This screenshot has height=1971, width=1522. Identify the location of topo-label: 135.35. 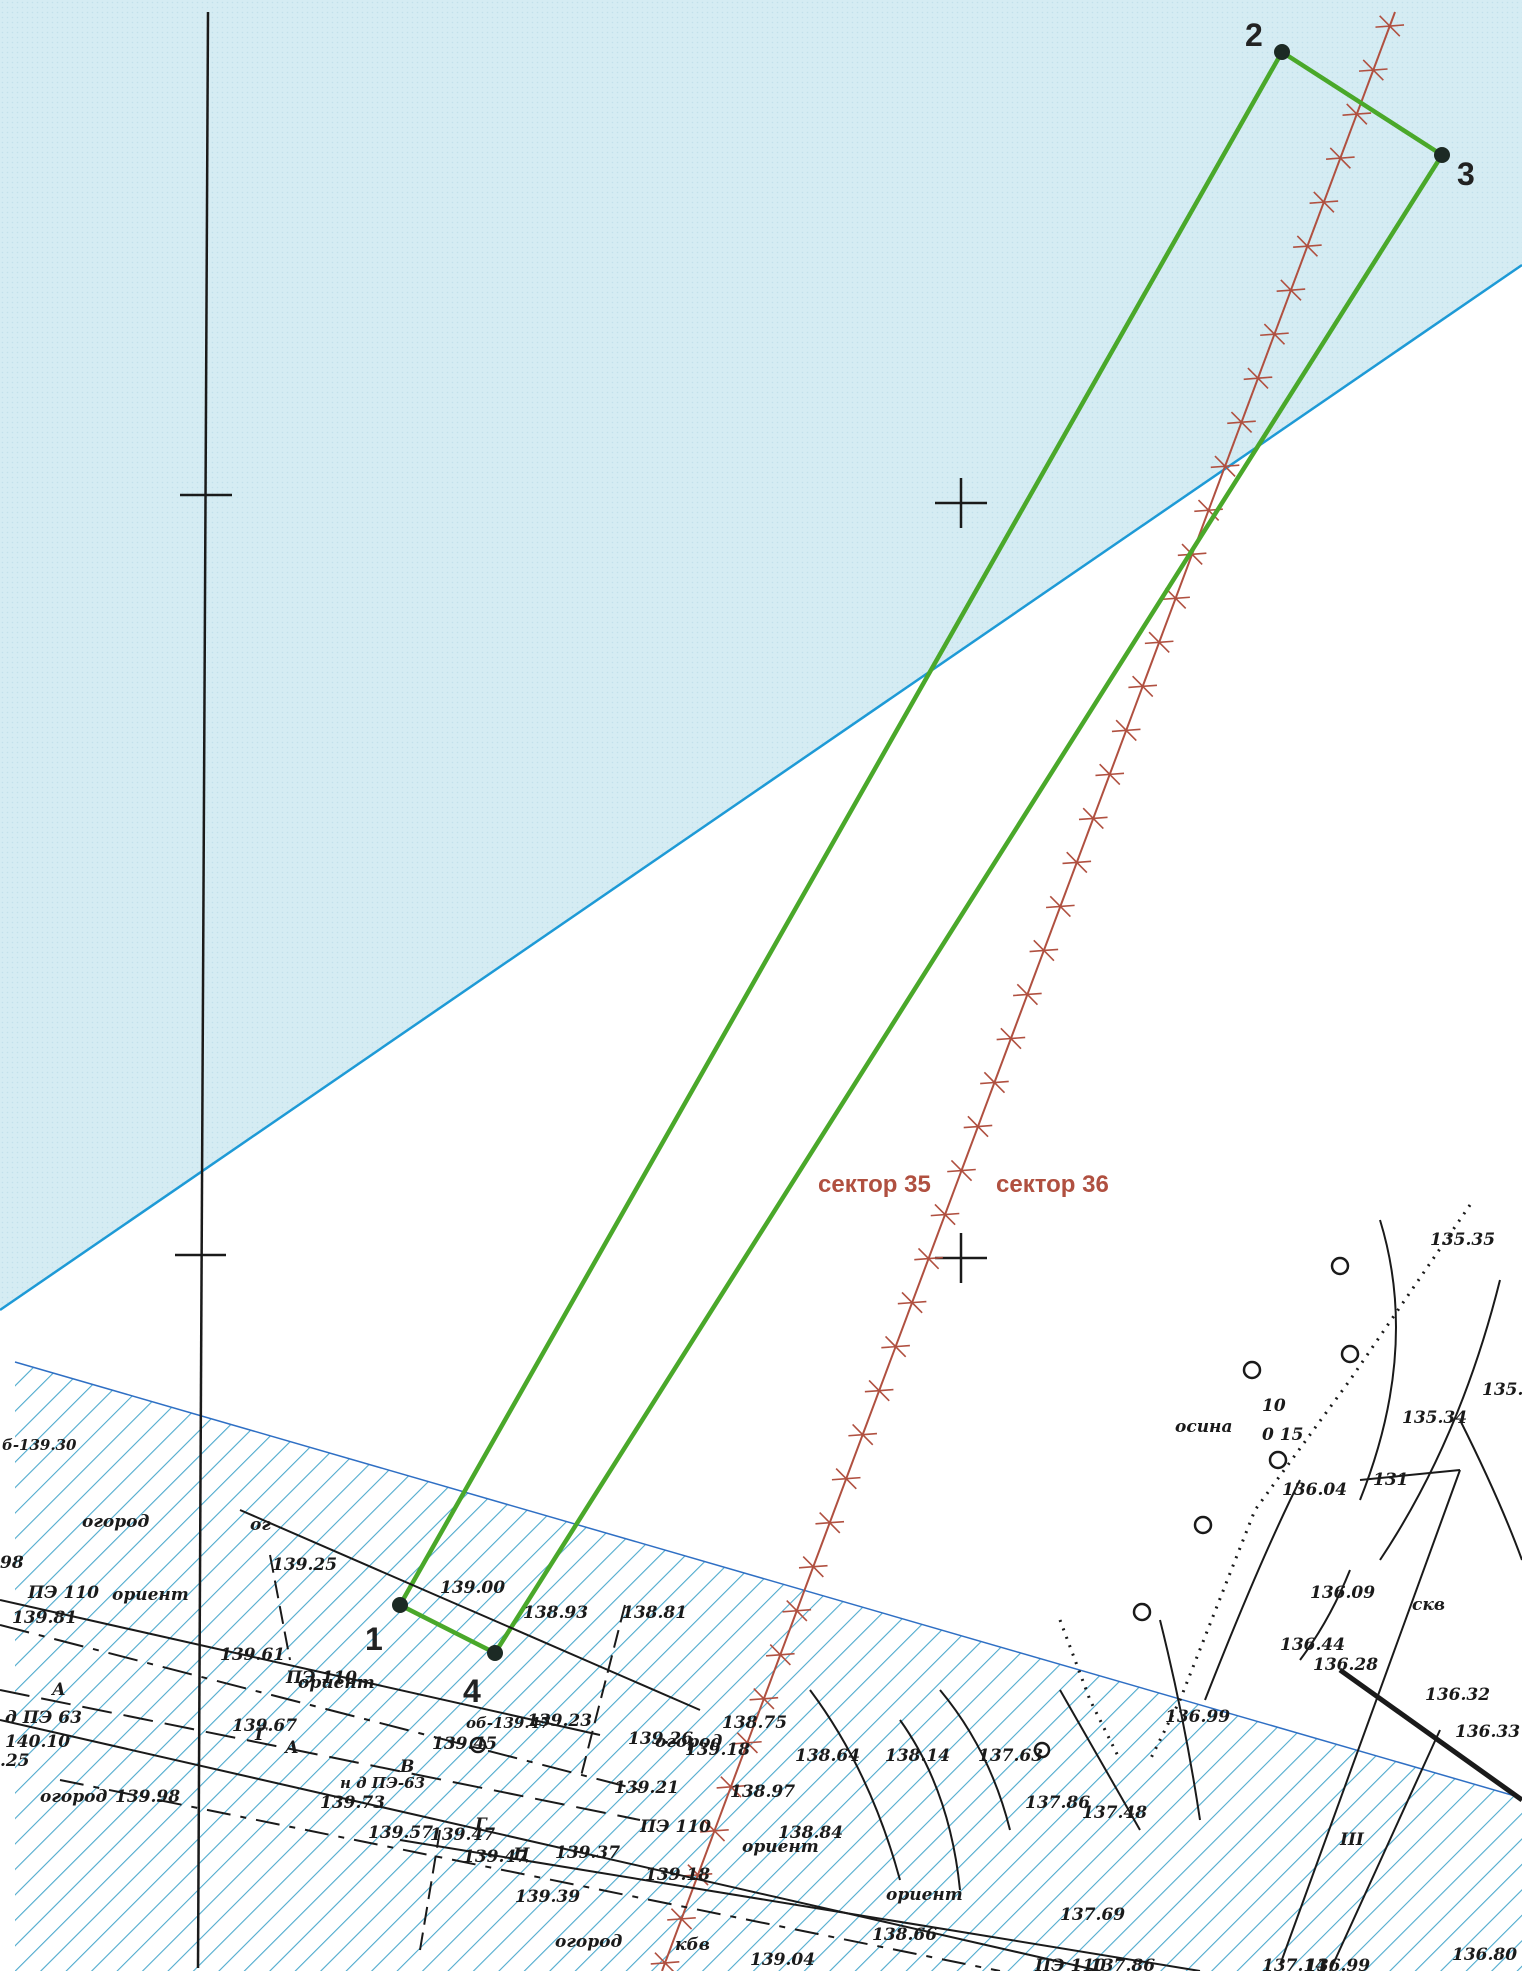
(1462, 1240).